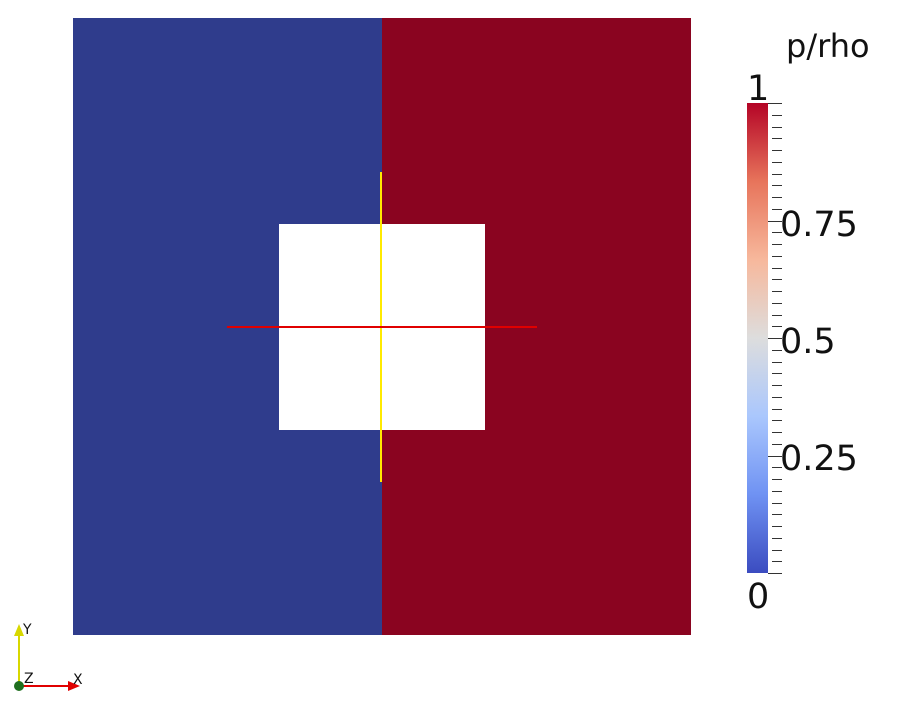 The height and width of the screenshot is (701, 900). Describe the element at coordinates (819, 459) in the screenshot. I see `colorbar-label-0-25: 0.25` at that location.